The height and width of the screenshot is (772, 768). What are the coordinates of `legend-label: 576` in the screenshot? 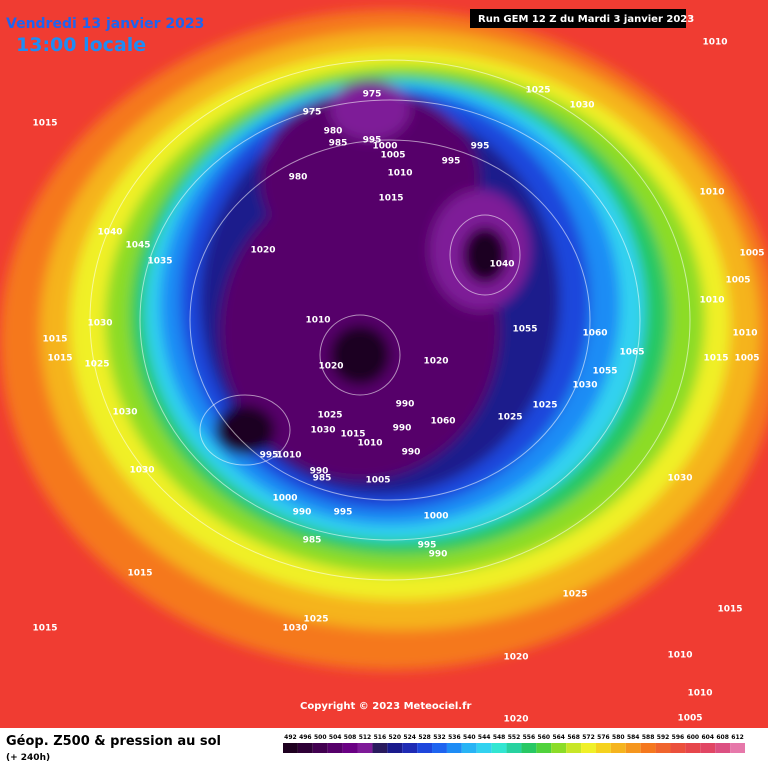 It's located at (603, 737).